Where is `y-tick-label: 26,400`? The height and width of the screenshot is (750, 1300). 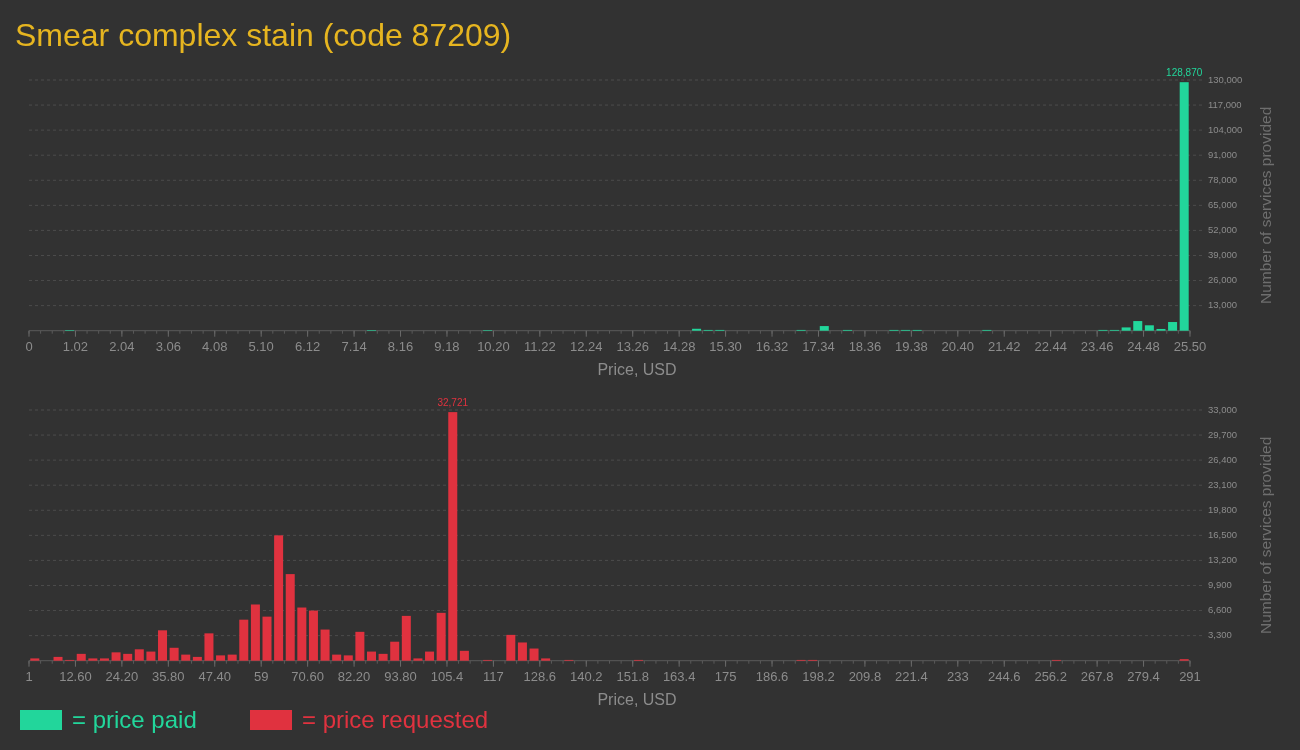 y-tick-label: 26,400 is located at coordinates (1223, 459).